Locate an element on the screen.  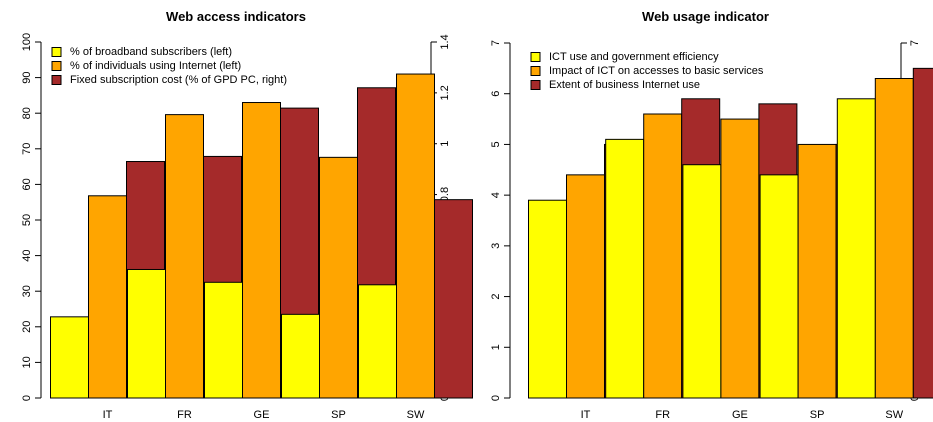
right-axis-tick-label: 0.8 is located at coordinates (445, 194).